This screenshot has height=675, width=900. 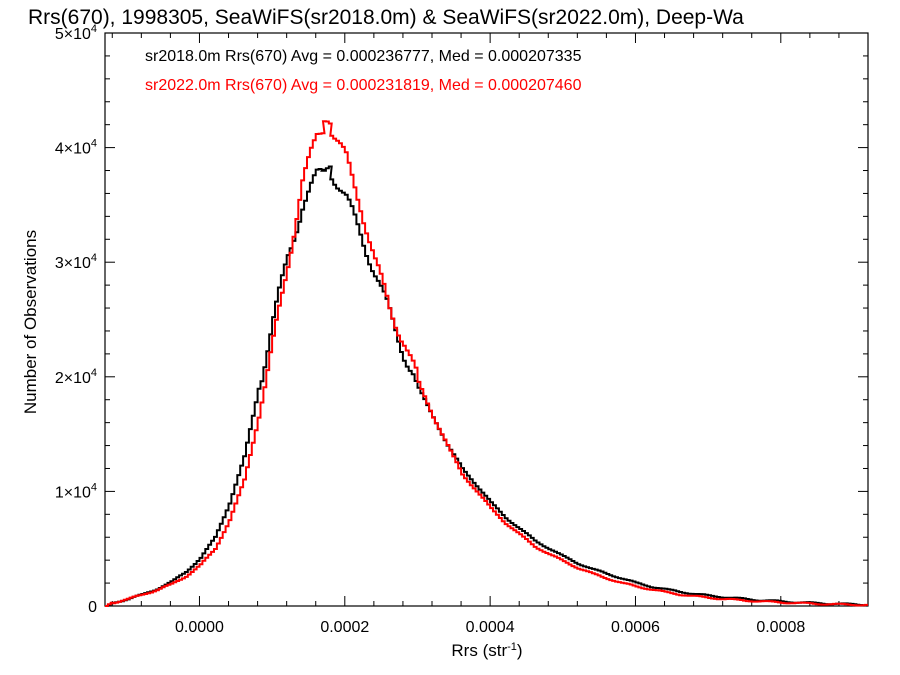 I want to click on y-axis-label: Number of Observations, so click(x=30, y=322).